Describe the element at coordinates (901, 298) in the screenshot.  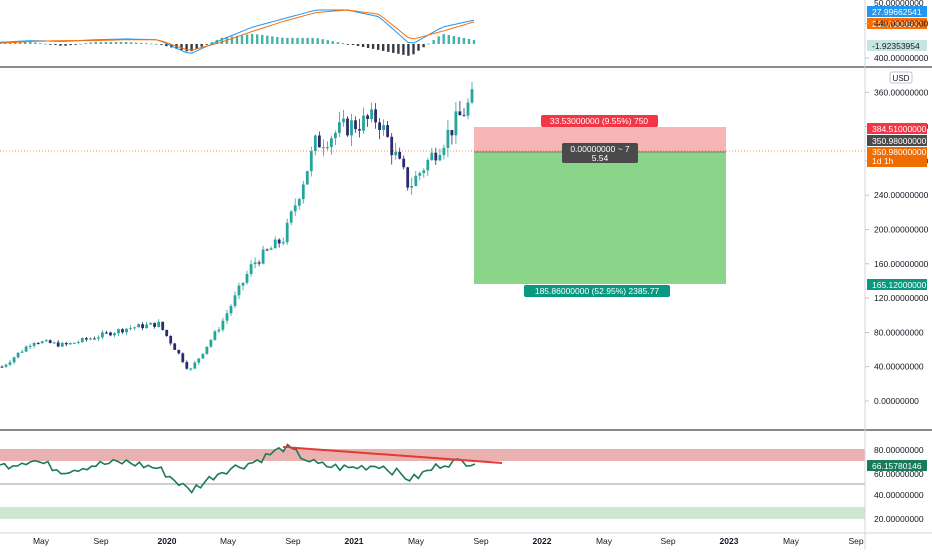
I see `price-tick-label: 120.00000000` at that location.